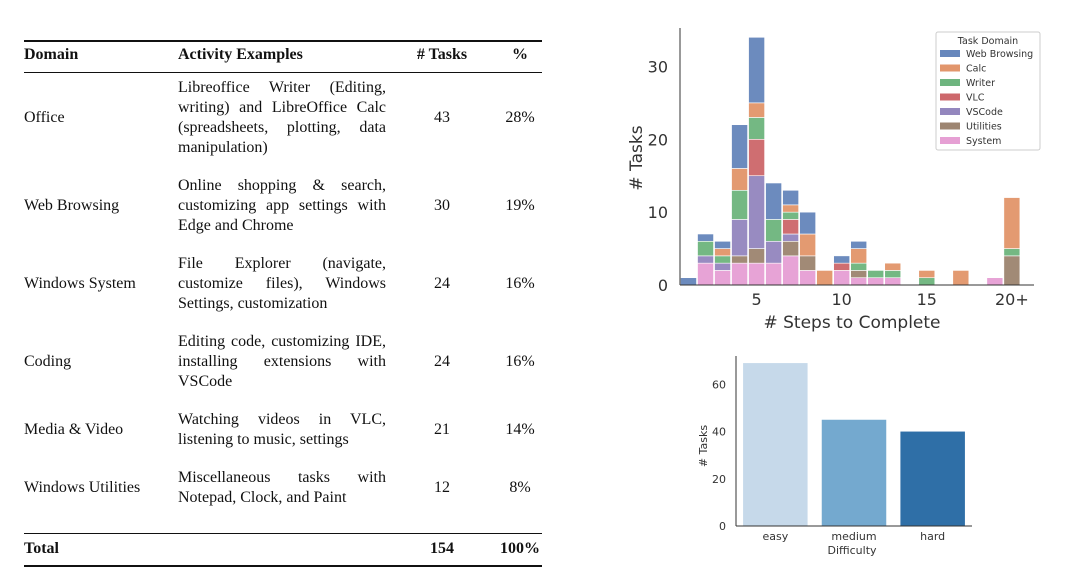  I want to click on legend-label: Web Browsing, so click(999, 54).